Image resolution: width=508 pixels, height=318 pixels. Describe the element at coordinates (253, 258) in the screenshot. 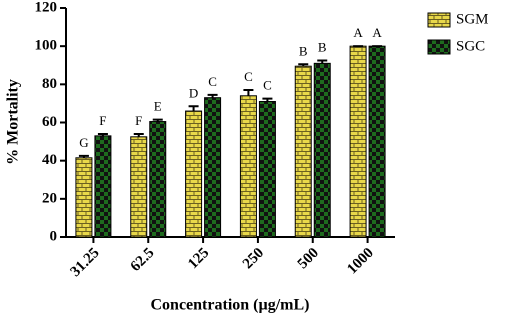

I see `x-tick-label: 250` at that location.